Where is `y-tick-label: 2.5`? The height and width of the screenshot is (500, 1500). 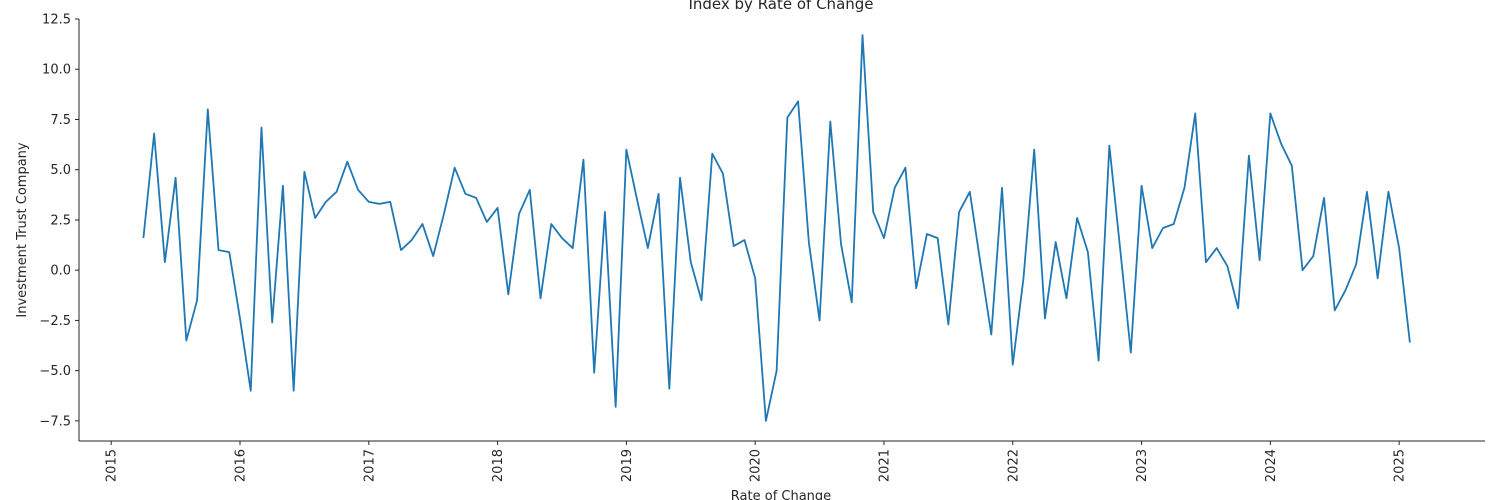
y-tick-label: 2.5 is located at coordinates (60, 220).